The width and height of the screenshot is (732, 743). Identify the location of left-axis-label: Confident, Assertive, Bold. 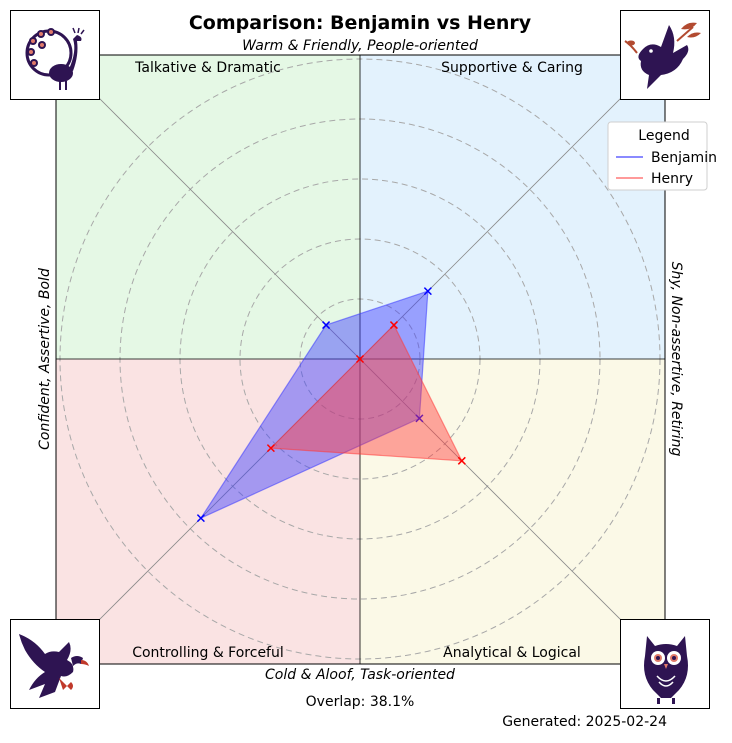
(45, 359).